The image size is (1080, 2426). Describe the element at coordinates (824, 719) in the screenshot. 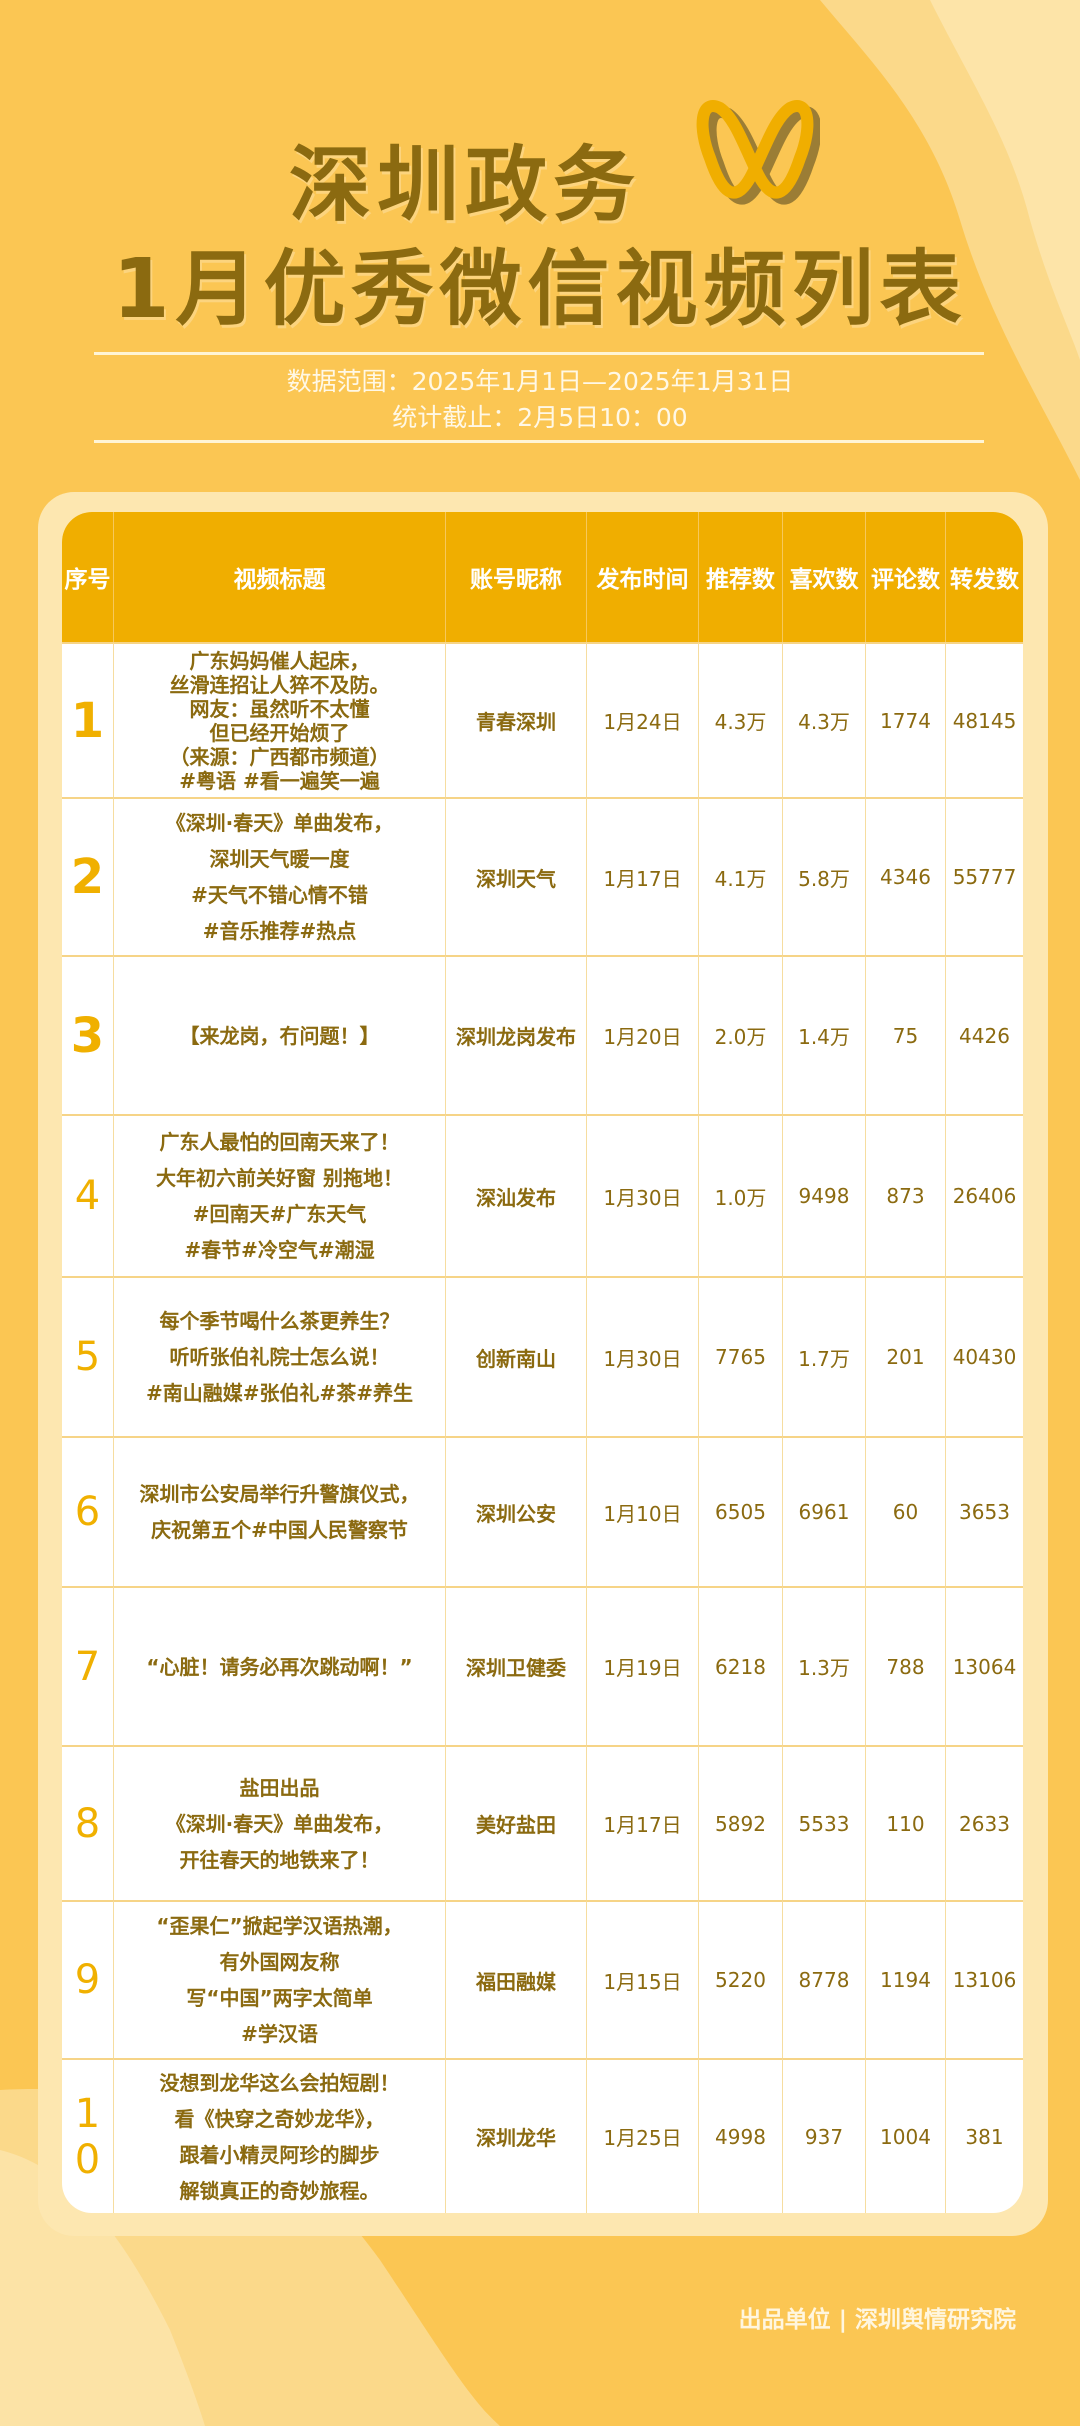

I see `cell-likes: 4.3万` at that location.